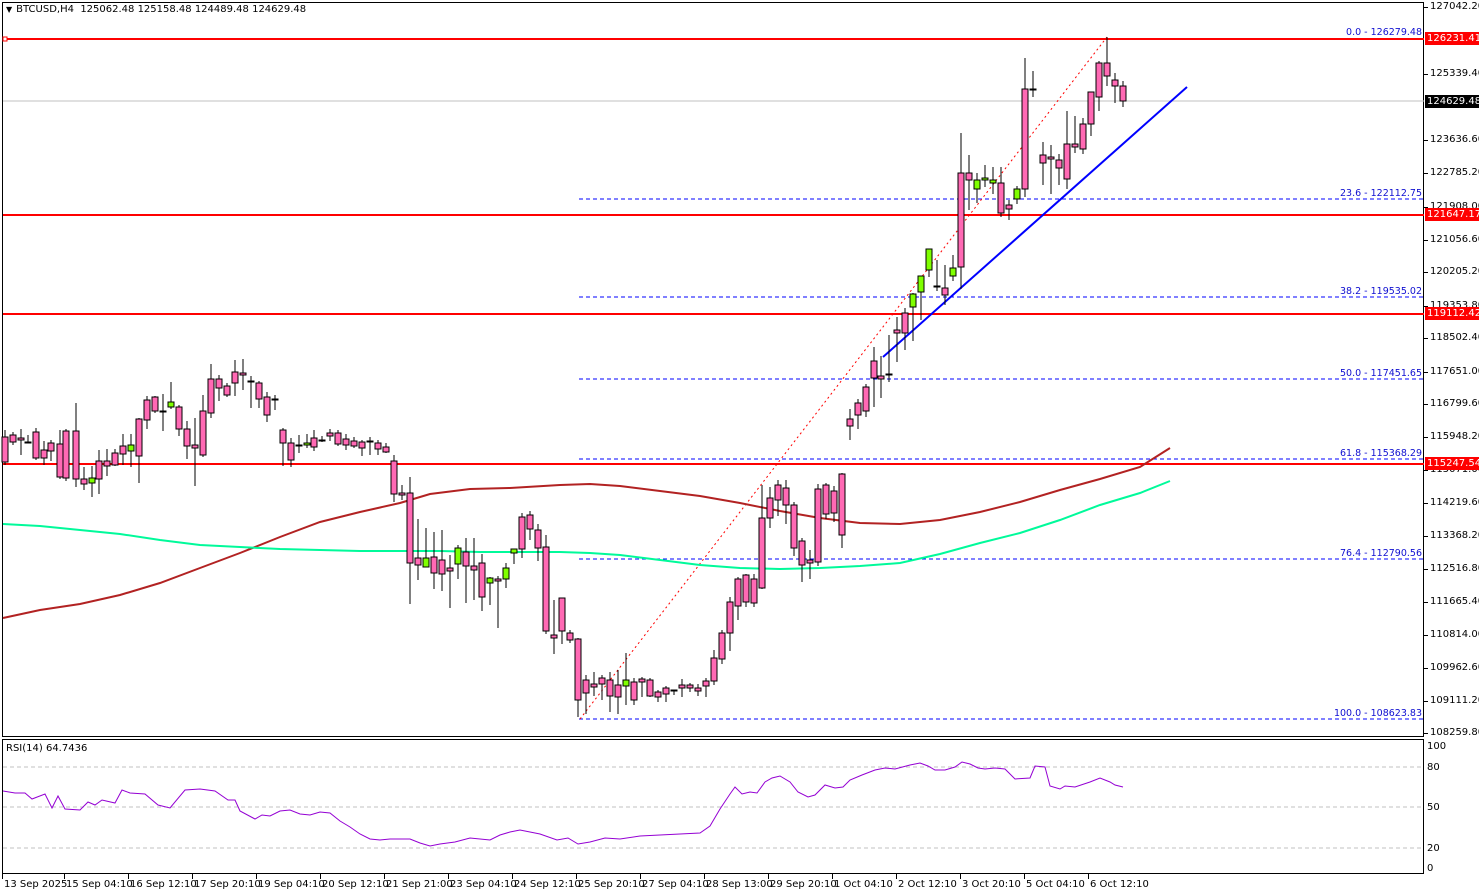 The width and height of the screenshot is (1479, 896). Describe the element at coordinates (1381, 553) in the screenshot. I see `fib-label-76-4: 76.4 - 112790.56` at that location.